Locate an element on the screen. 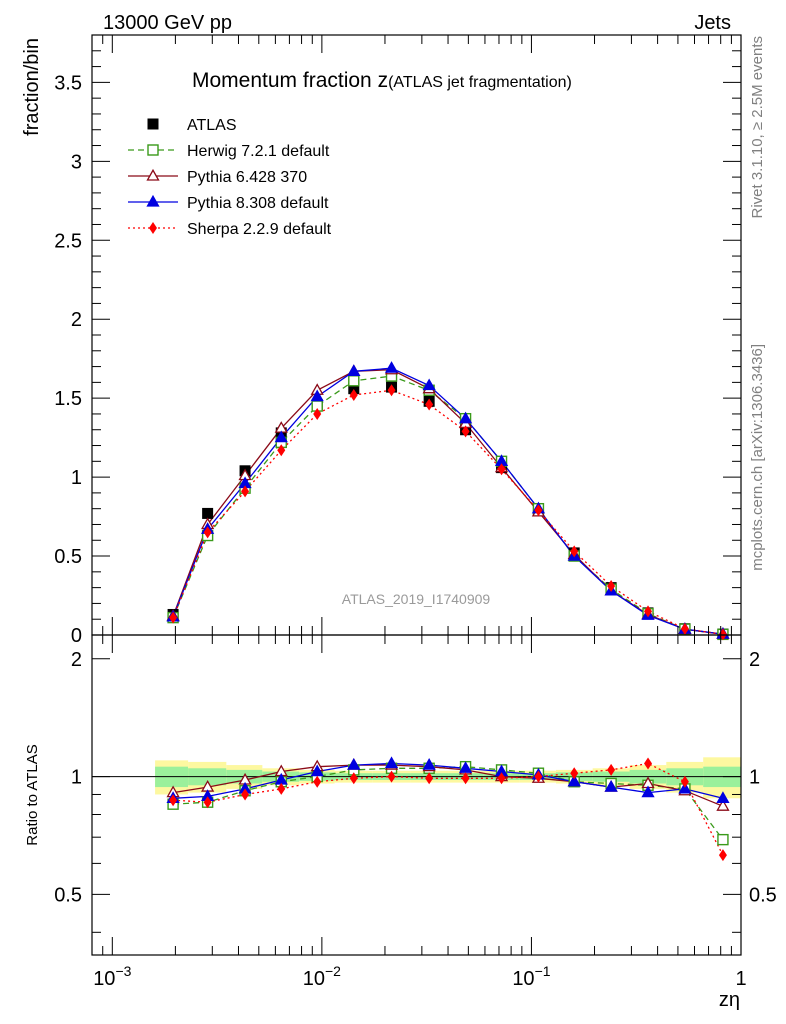 Image resolution: width=786 pixels, height=1024 pixels. legend-marker-herwig-7-2-1-default is located at coordinates (153, 150).